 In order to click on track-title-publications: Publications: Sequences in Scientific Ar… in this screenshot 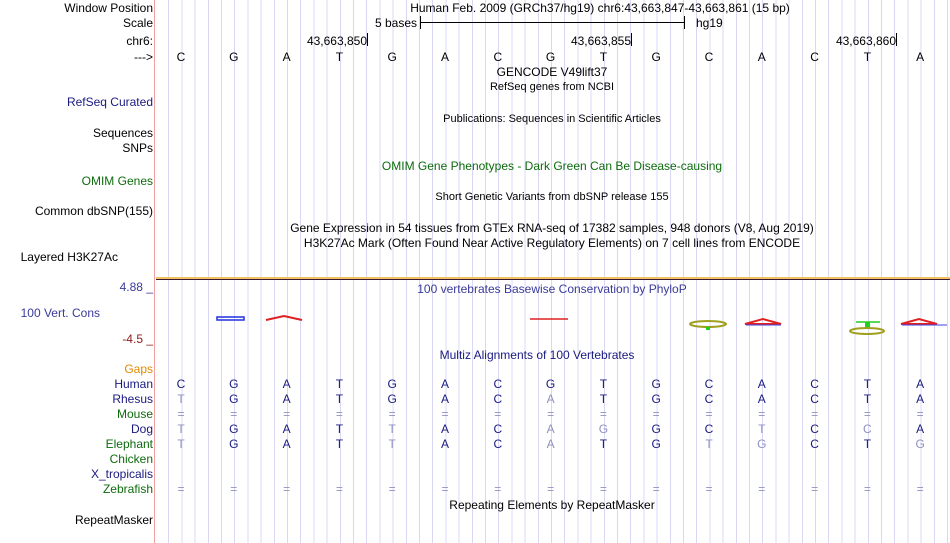, I will do `click(552, 119)`.